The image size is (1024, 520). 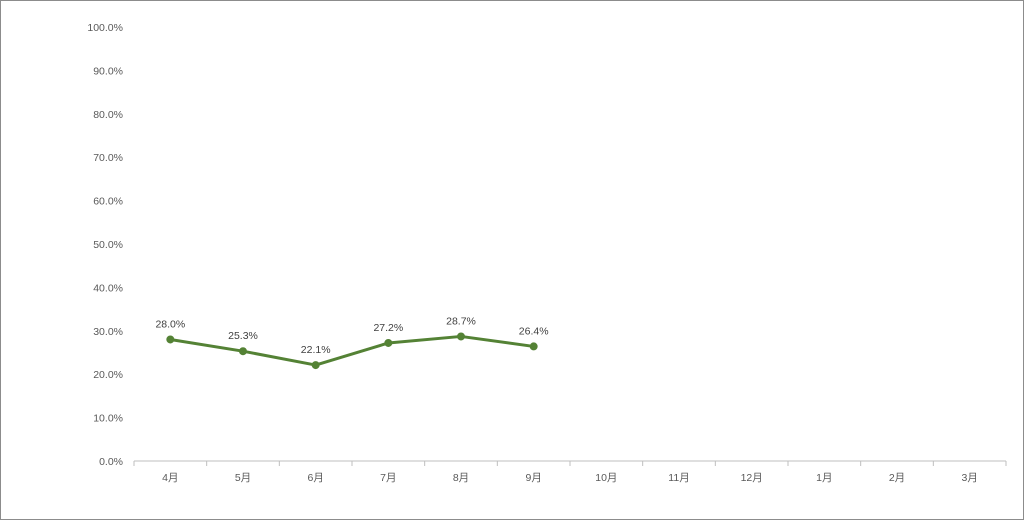 I want to click on series-layer: 28.0% 25.3% 22.1% 27.2% 28.7% 26.4%, so click(x=352, y=342).